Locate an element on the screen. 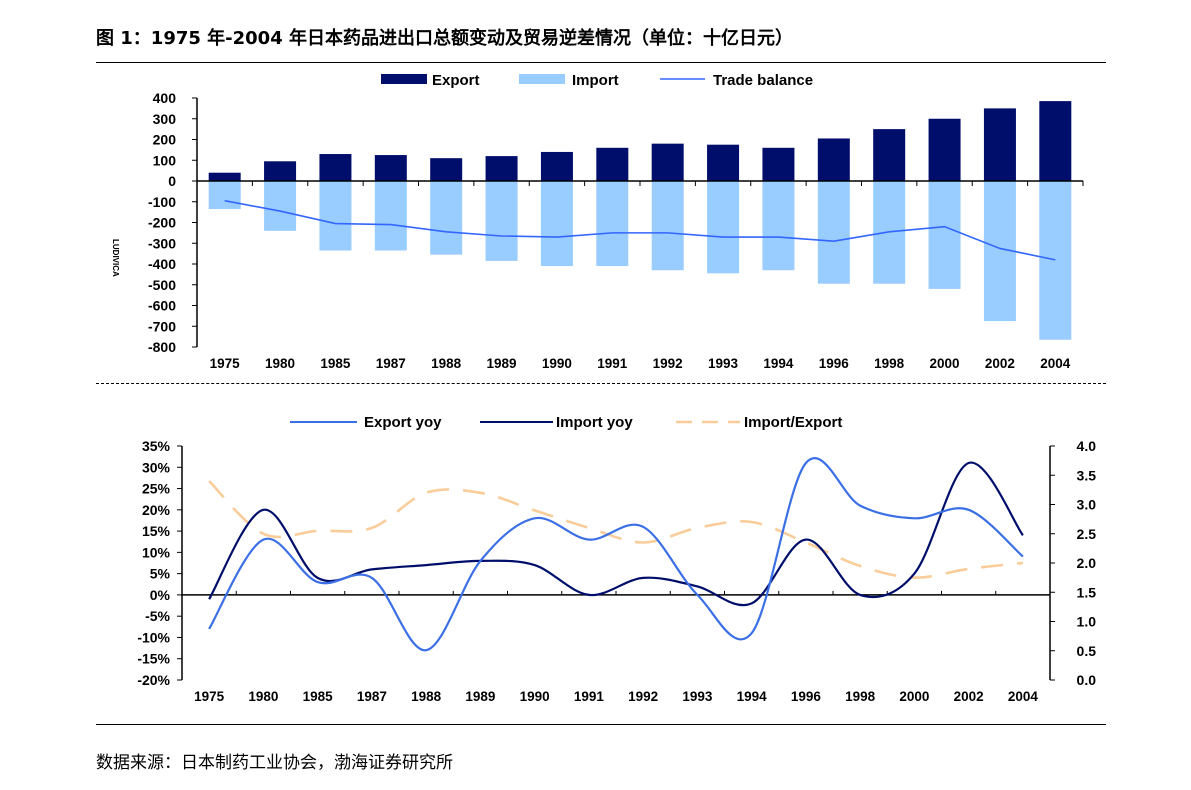  legend-label-export: Export is located at coordinates (456, 80).